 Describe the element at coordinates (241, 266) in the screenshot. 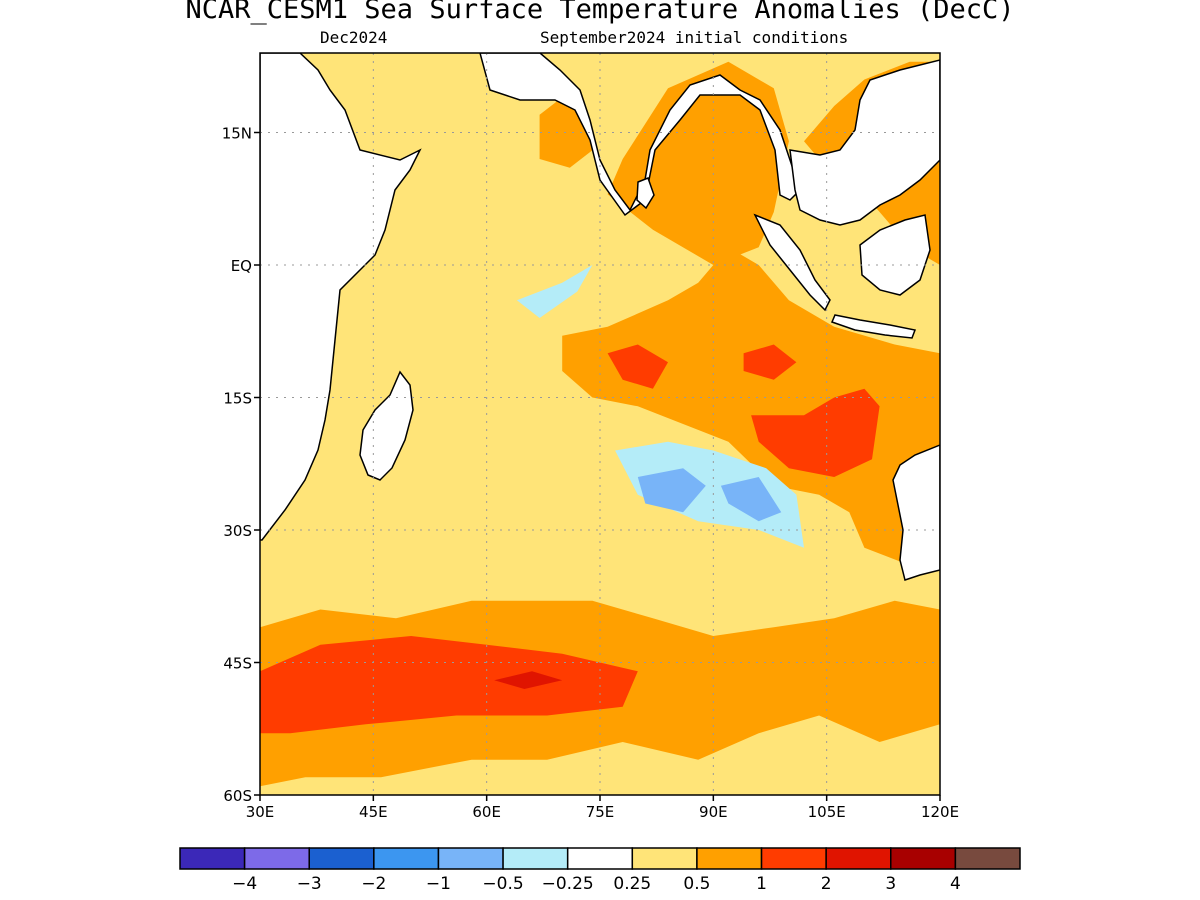

I see `y-tick-label: EQ` at that location.